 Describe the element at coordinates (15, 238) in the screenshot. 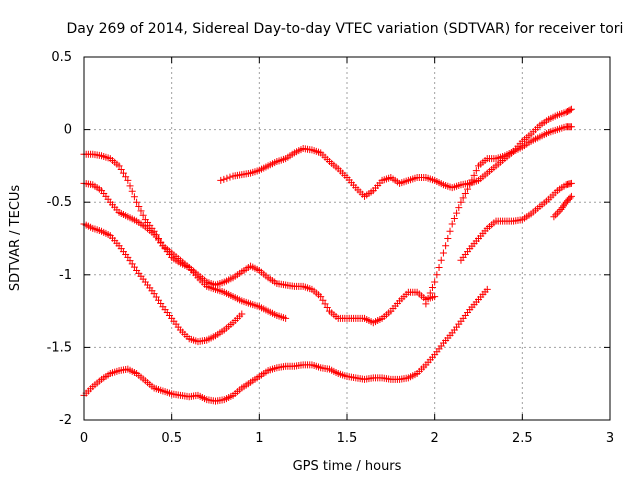

I see `y-axis-label: SDTVAR / TECUs` at that location.